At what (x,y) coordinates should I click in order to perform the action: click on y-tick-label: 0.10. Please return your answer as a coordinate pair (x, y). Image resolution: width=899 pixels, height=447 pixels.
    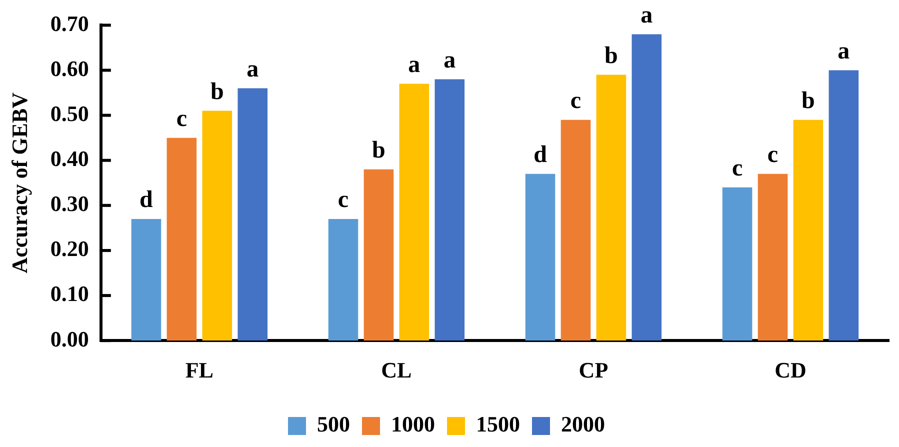
    Looking at the image, I should click on (69, 293).